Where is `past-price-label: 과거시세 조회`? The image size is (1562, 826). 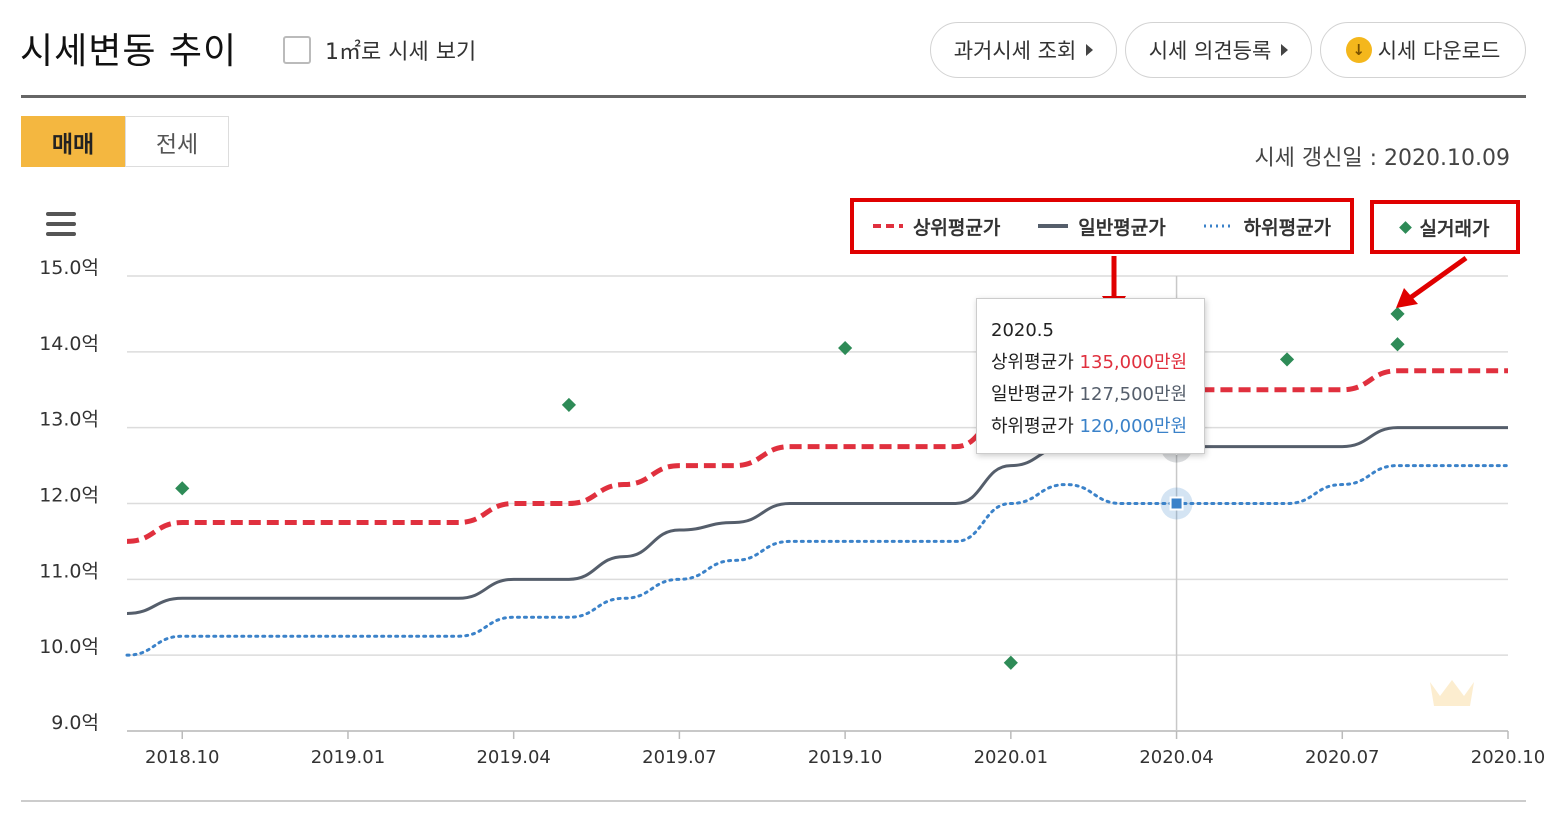
past-price-label: 과거시세 조회 is located at coordinates (1015, 51).